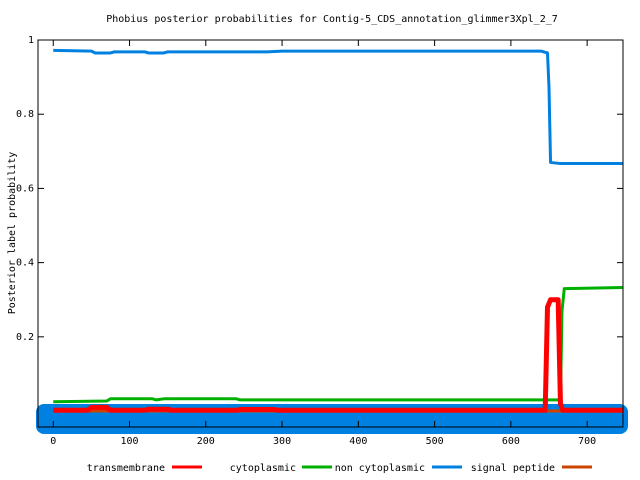 This screenshot has height=480, width=640. Describe the element at coordinates (25, 188) in the screenshot. I see `y-tick-label: 0.6` at that location.